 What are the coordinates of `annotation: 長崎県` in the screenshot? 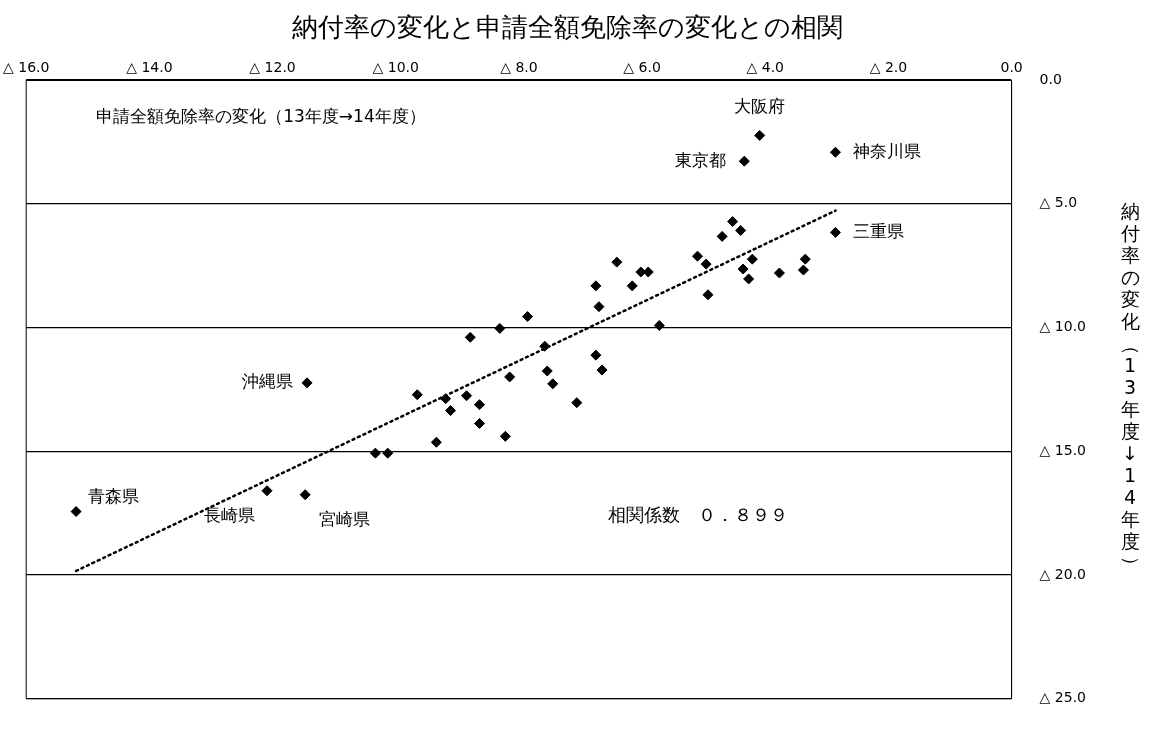 It's located at (230, 515).